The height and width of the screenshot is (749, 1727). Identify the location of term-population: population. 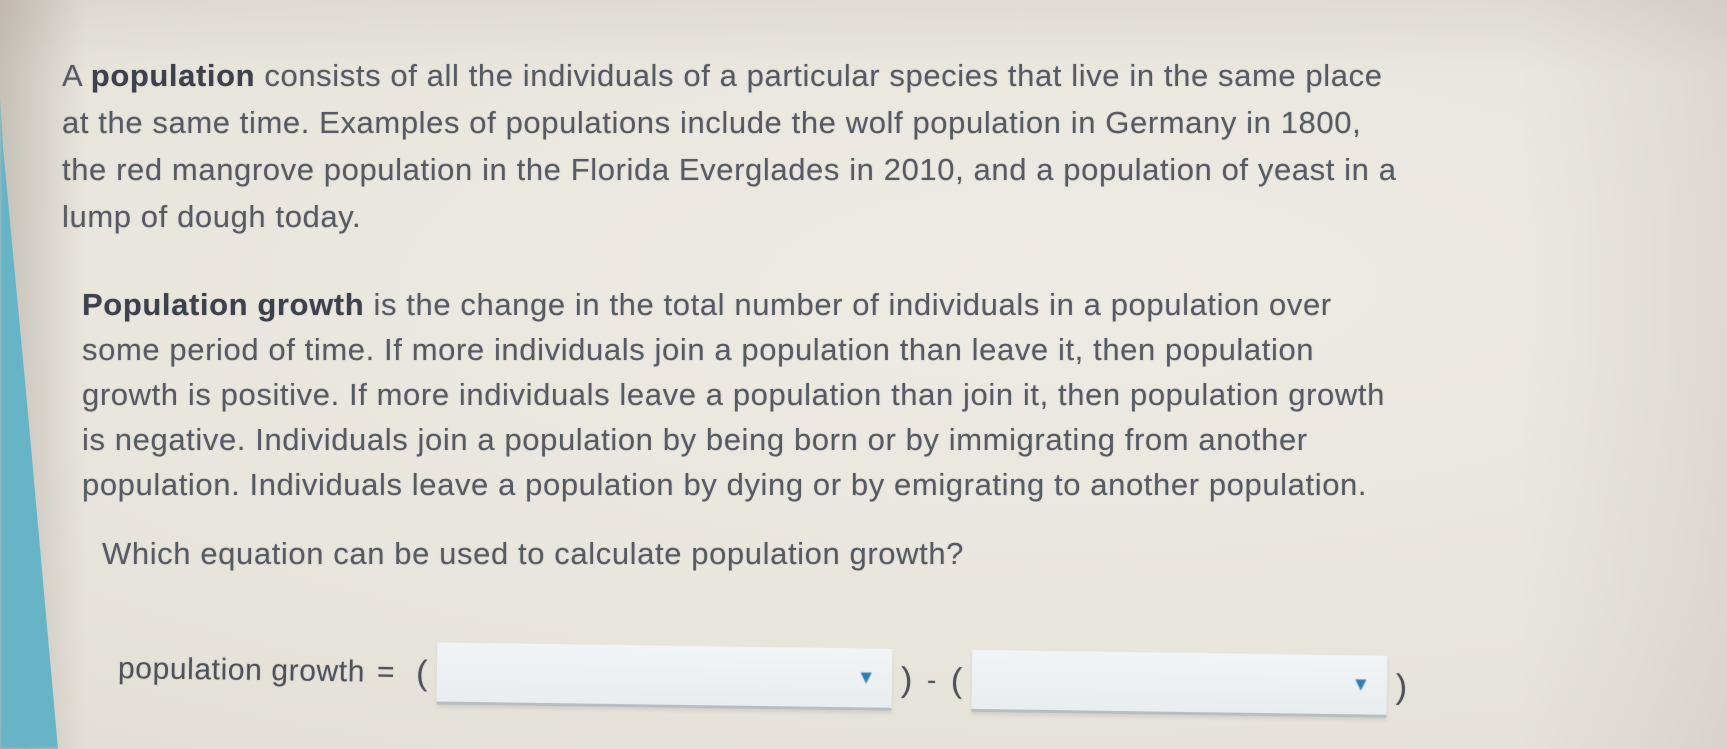
(173, 75).